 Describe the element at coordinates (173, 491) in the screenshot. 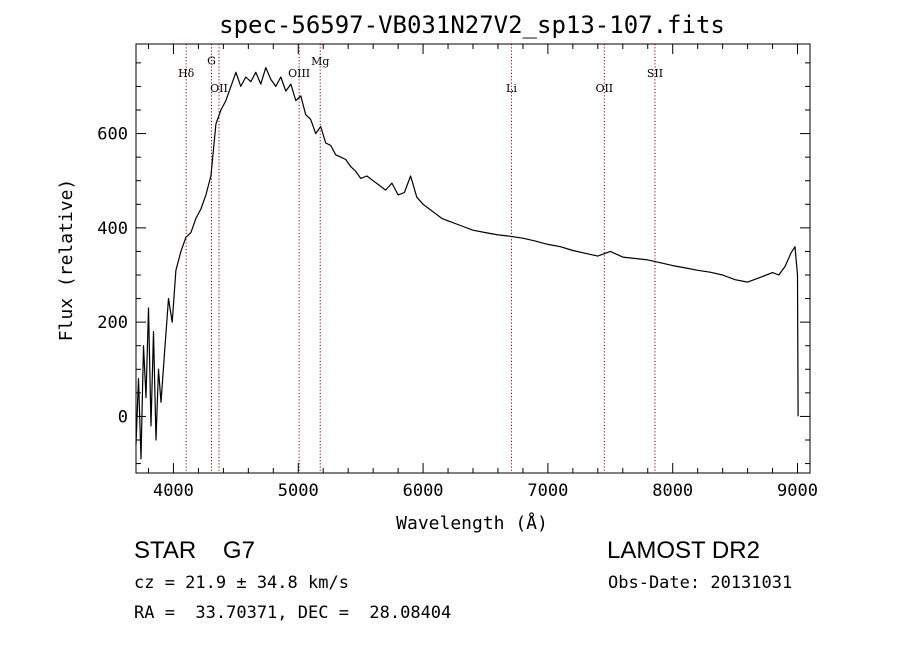

I see `x-tick-label: 4000` at that location.